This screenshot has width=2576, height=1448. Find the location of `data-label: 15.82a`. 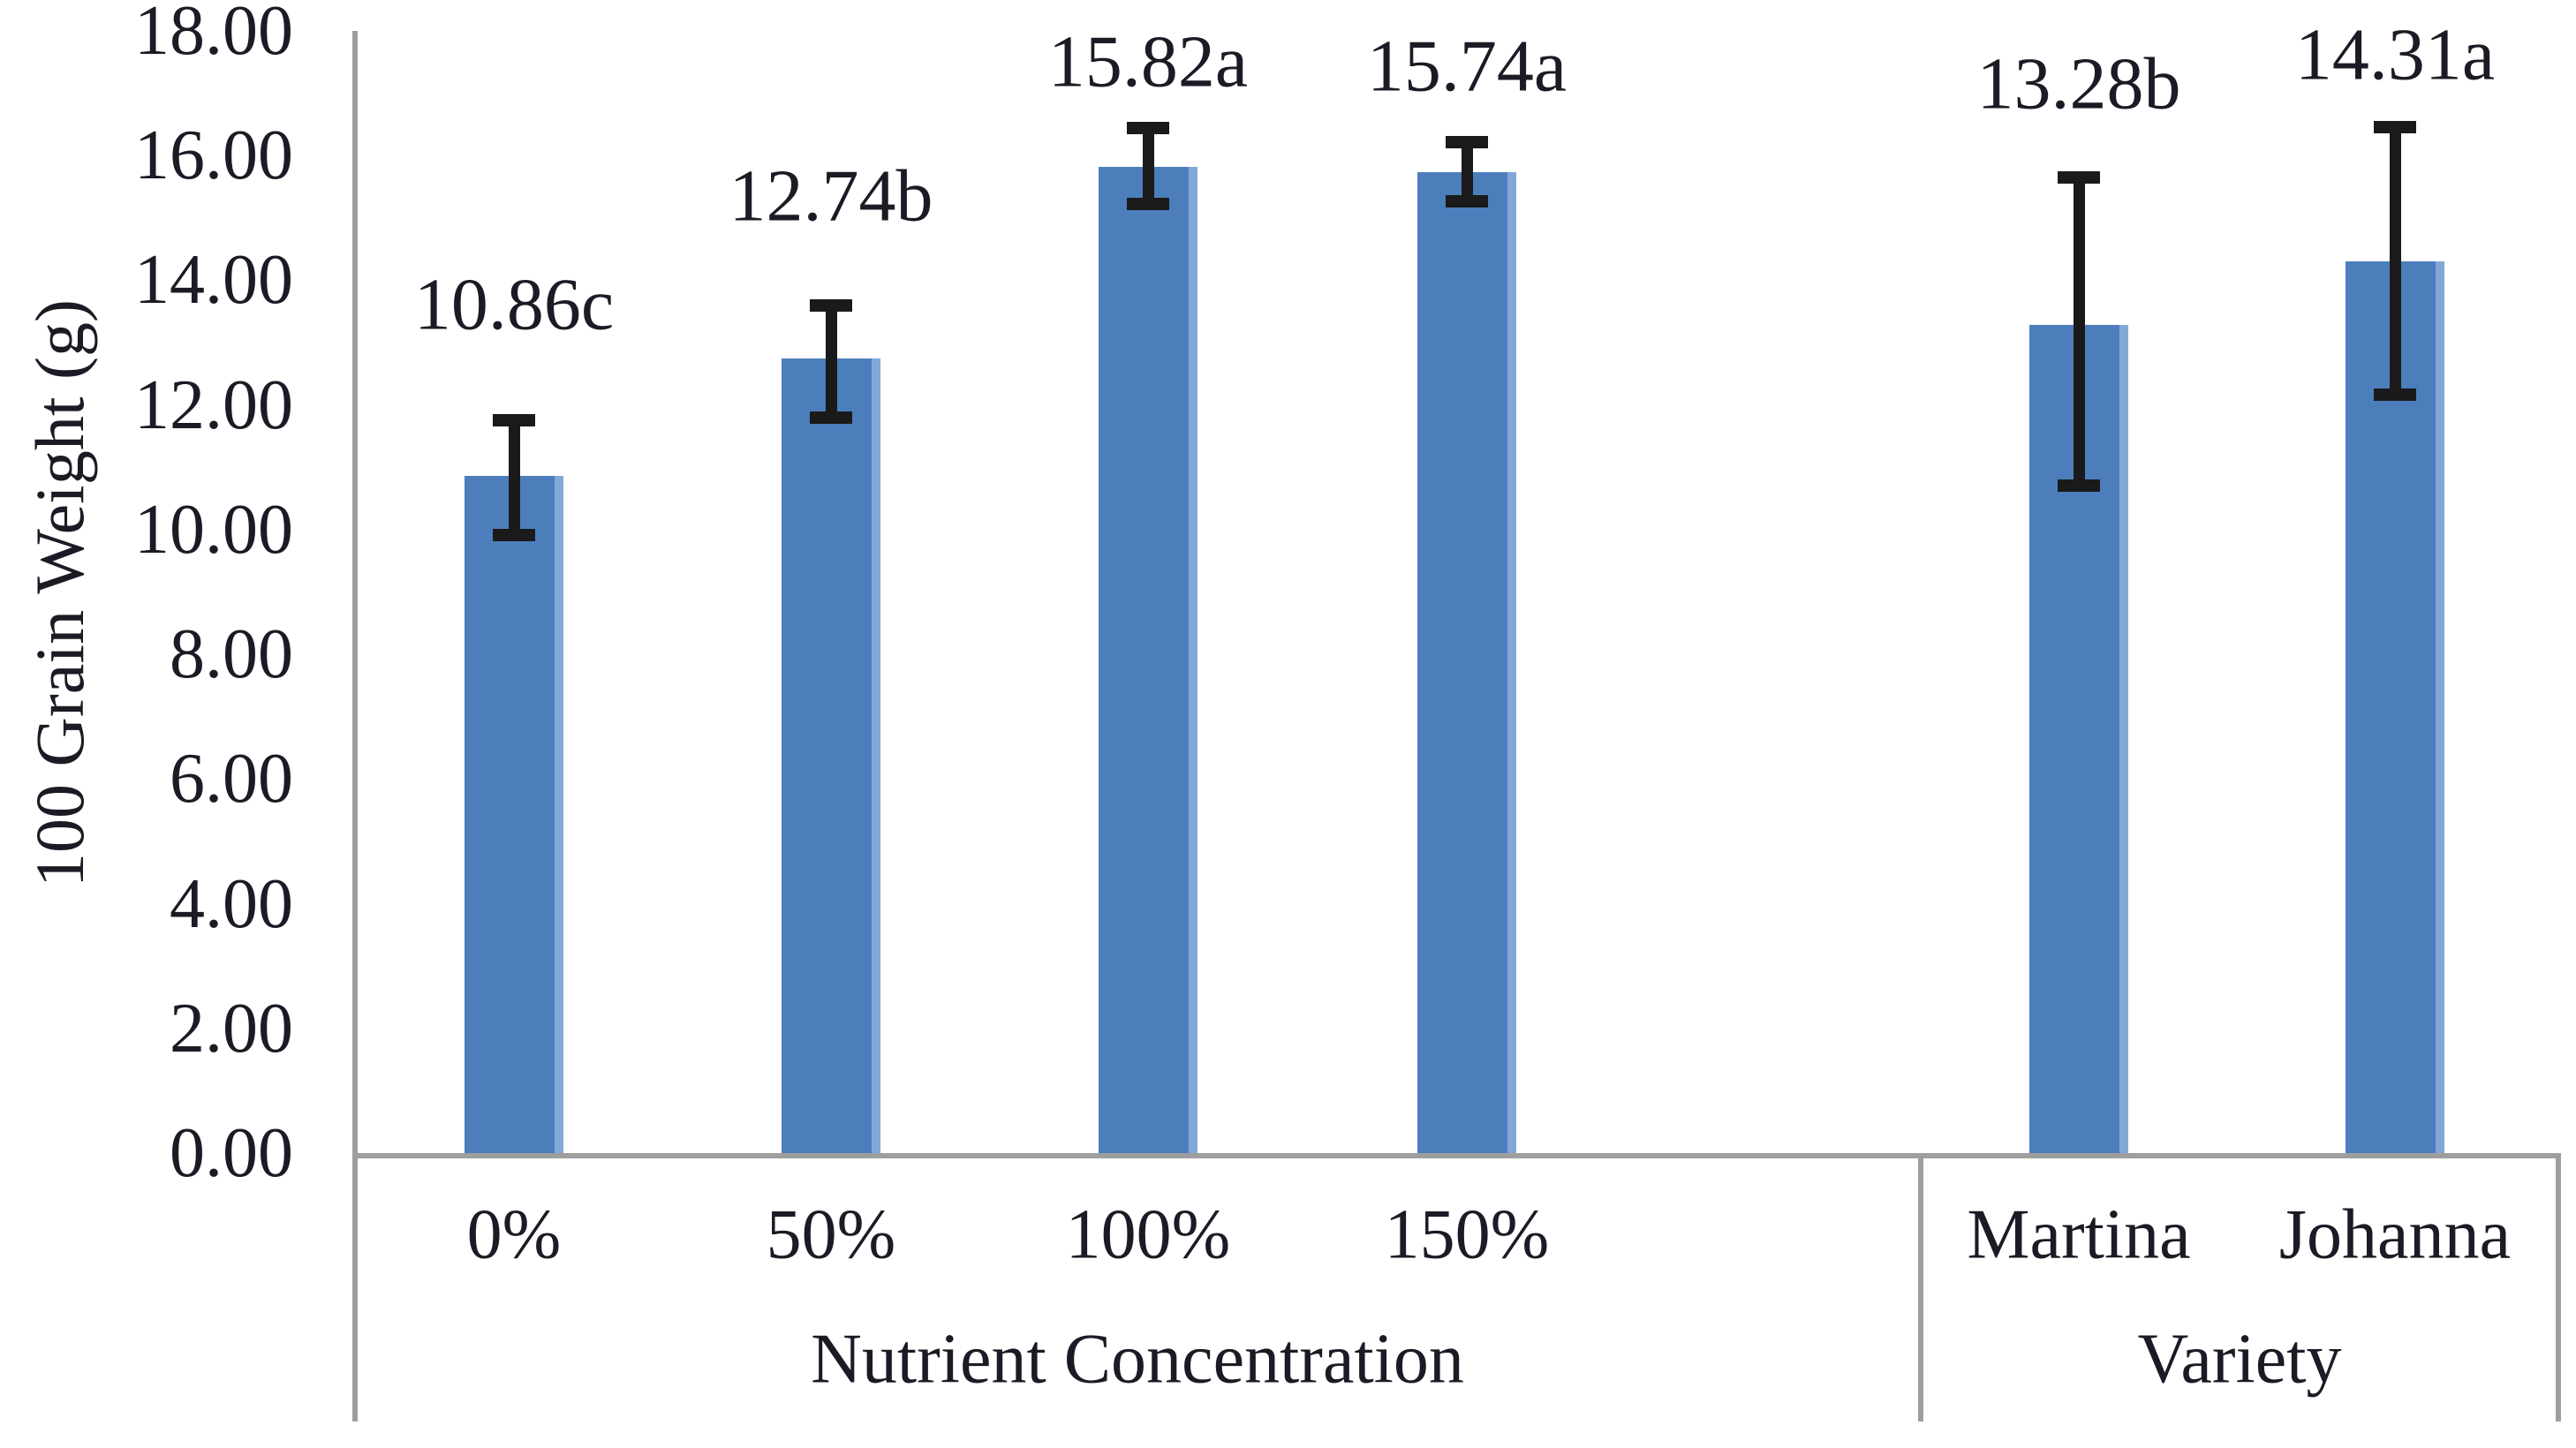

data-label: 15.82a is located at coordinates (1148, 62).